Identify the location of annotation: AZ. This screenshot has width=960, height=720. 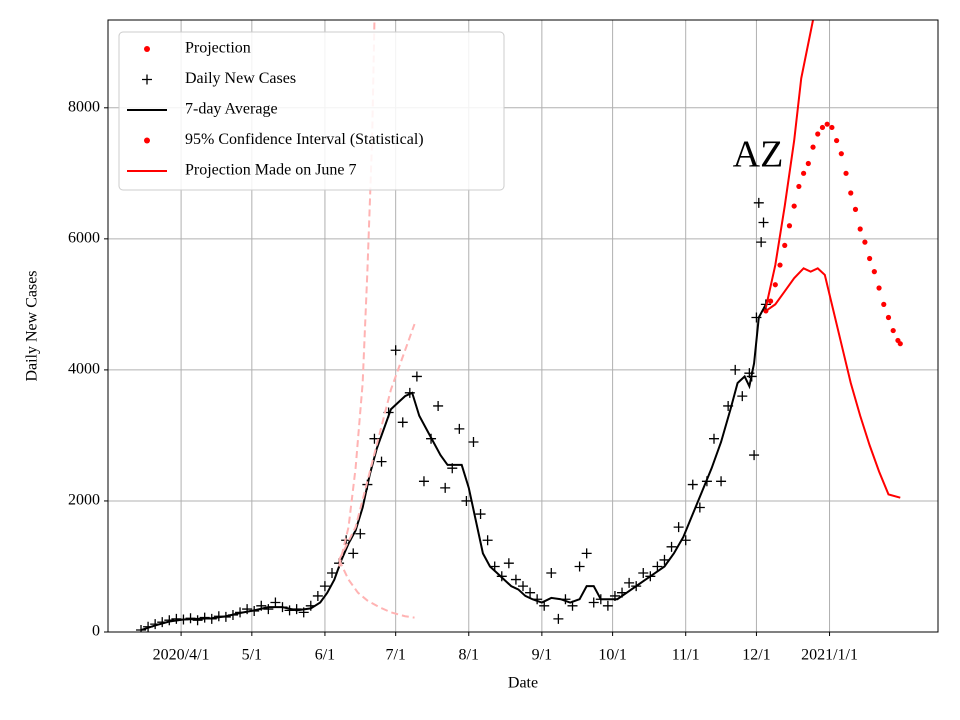
(758, 155).